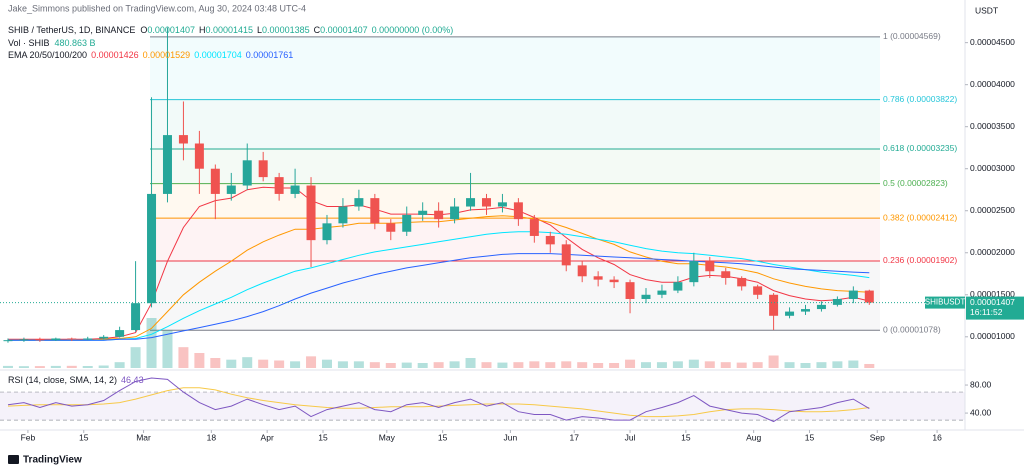 This screenshot has width=1024, height=473. I want to click on price-tag-value: 0.00001407, so click(992, 302).